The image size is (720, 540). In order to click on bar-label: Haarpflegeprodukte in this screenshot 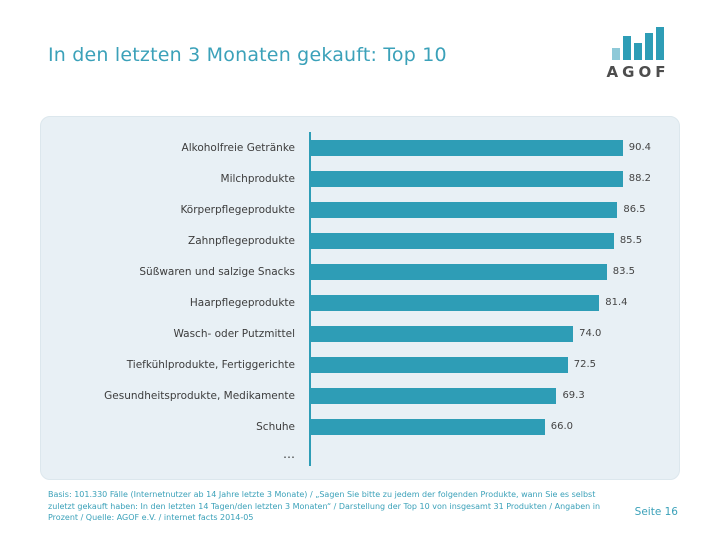, I will do `click(242, 302)`.